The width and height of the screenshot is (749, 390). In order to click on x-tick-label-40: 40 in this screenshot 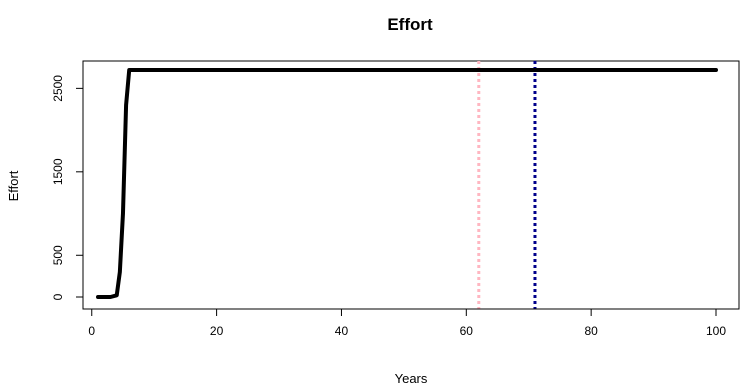, I will do `click(342, 331)`.